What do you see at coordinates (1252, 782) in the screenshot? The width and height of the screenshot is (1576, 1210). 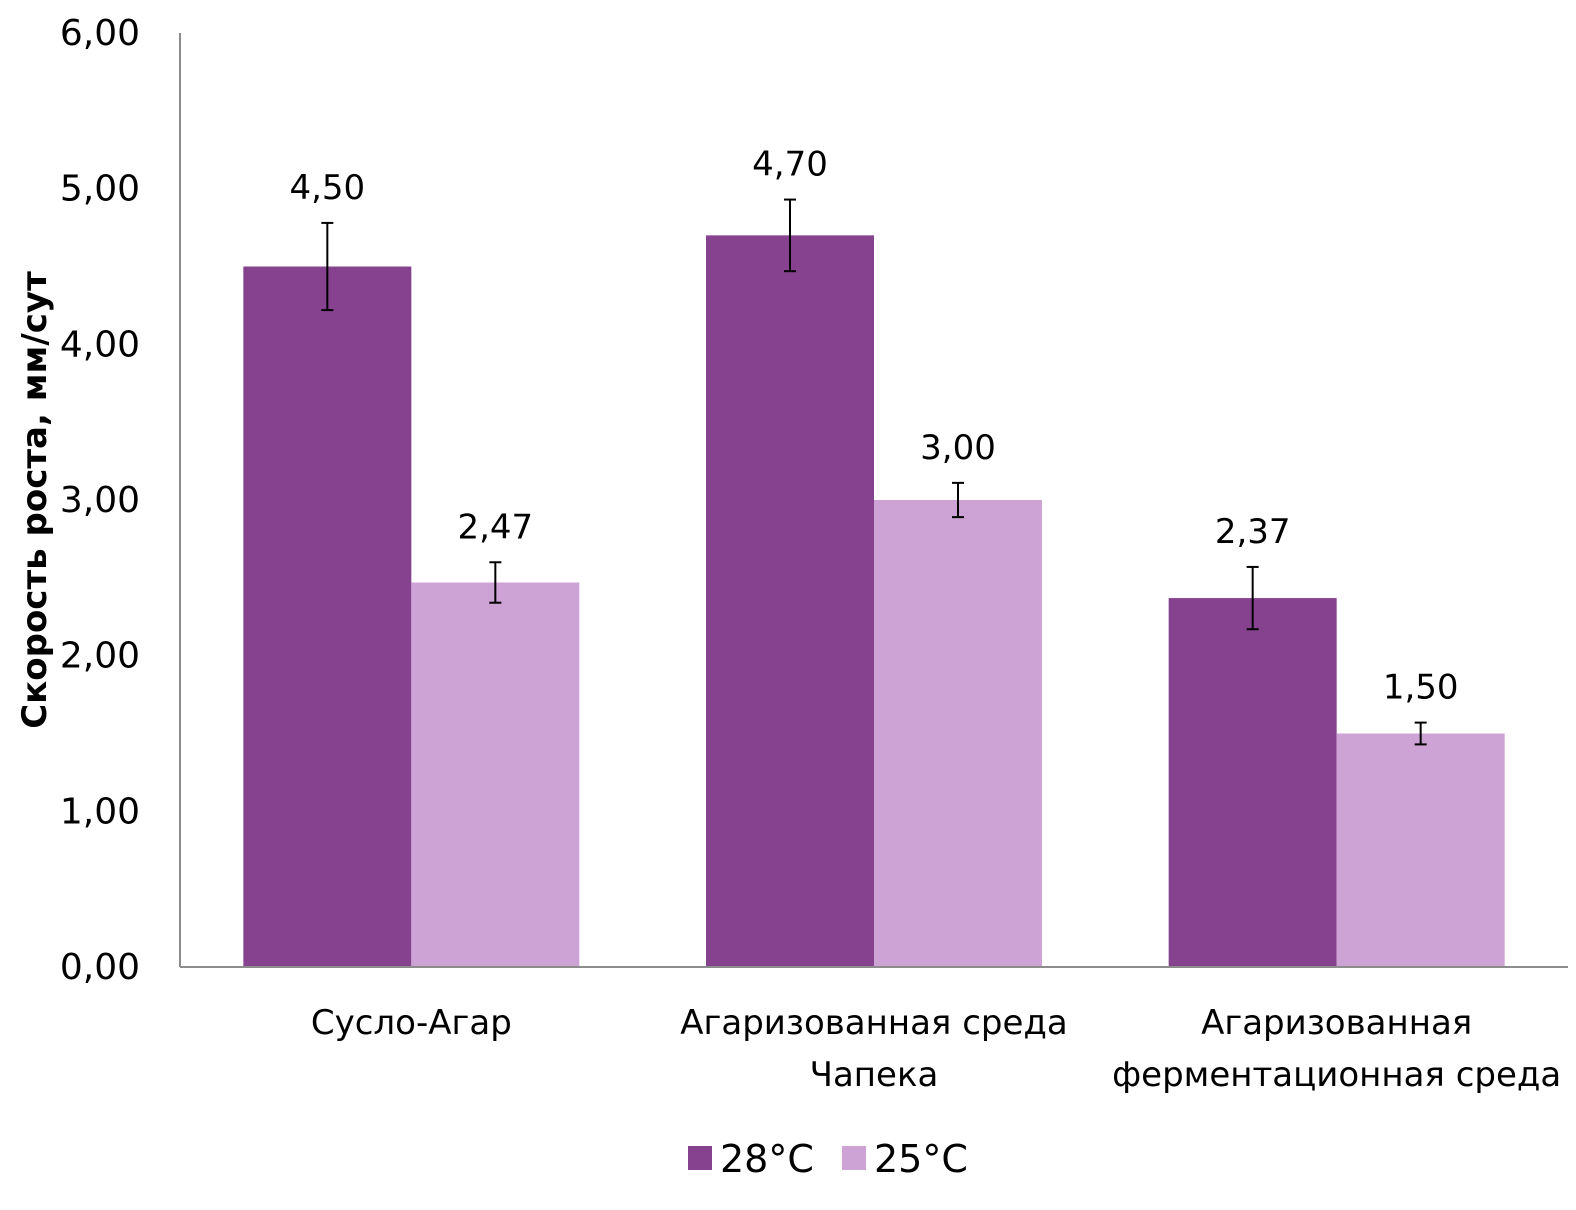 I see `bar-series1-cat3` at bounding box center [1252, 782].